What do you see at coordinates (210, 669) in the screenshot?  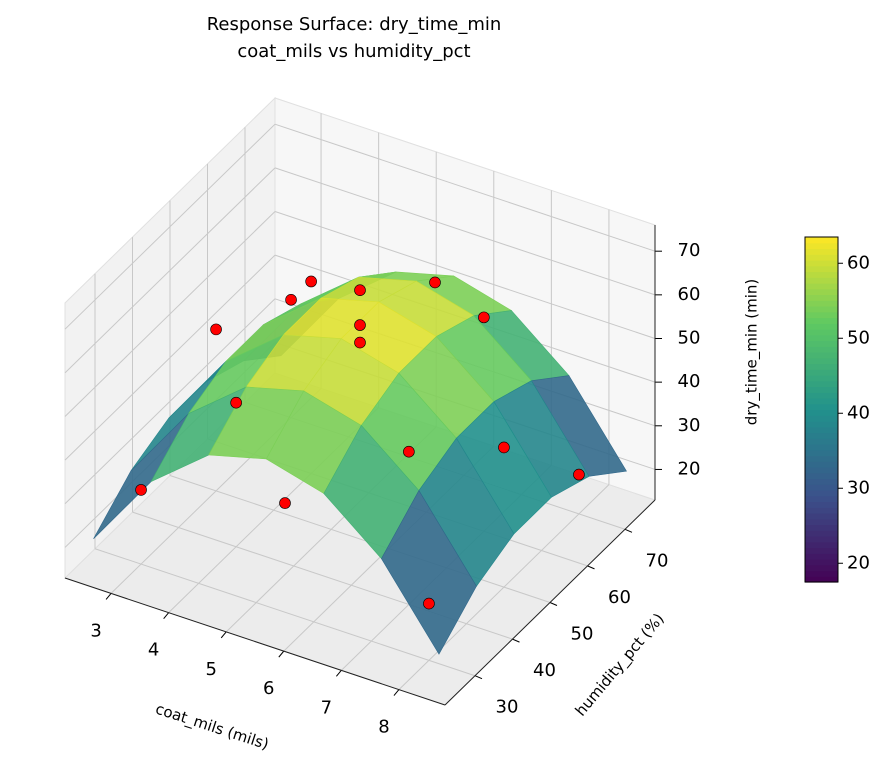 I see `x-tick-label: 5` at bounding box center [210, 669].